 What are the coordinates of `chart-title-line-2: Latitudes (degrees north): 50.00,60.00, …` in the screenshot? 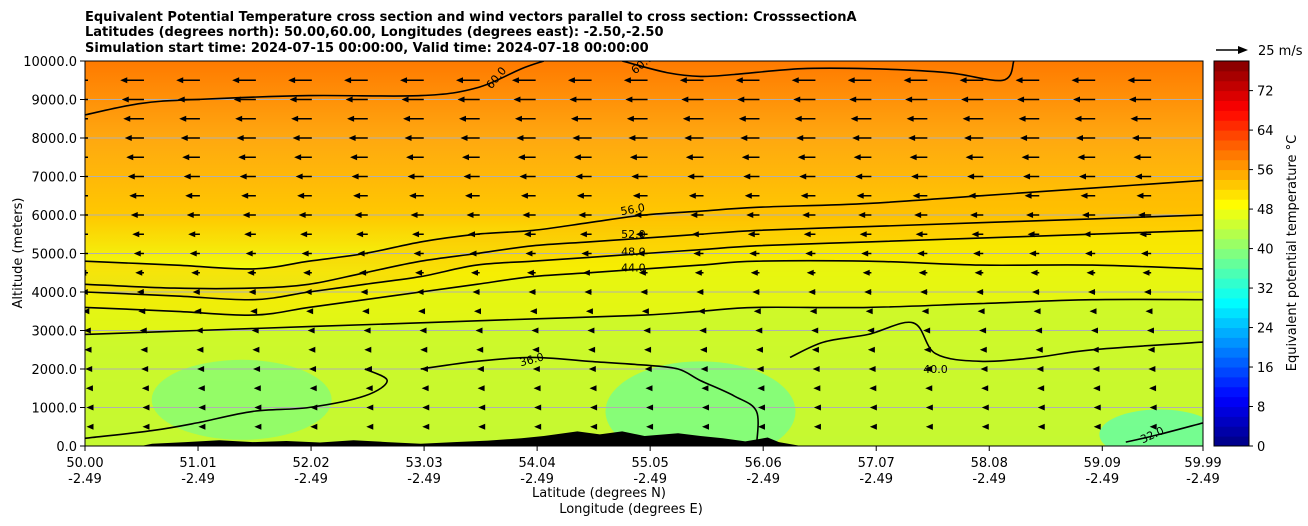 It's located at (374, 32).